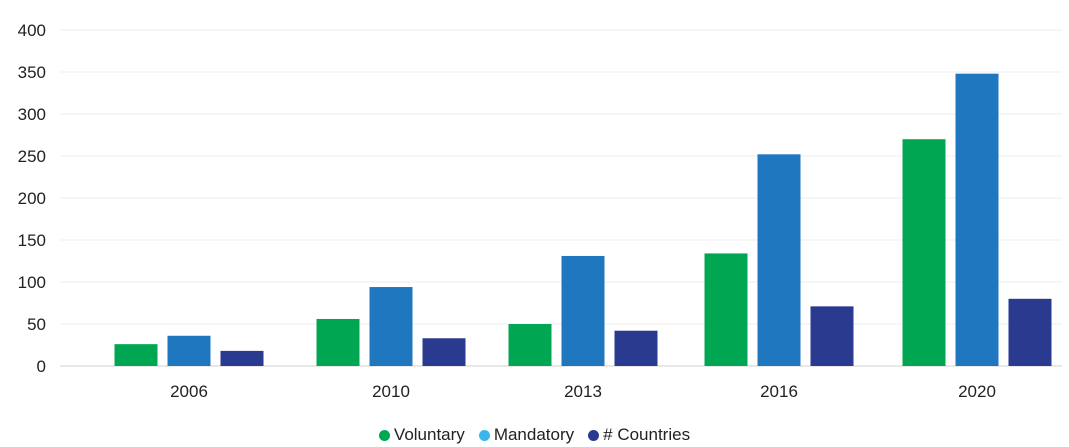  Describe the element at coordinates (1030, 332) in the screenshot. I see `bar-countries-2020` at that location.